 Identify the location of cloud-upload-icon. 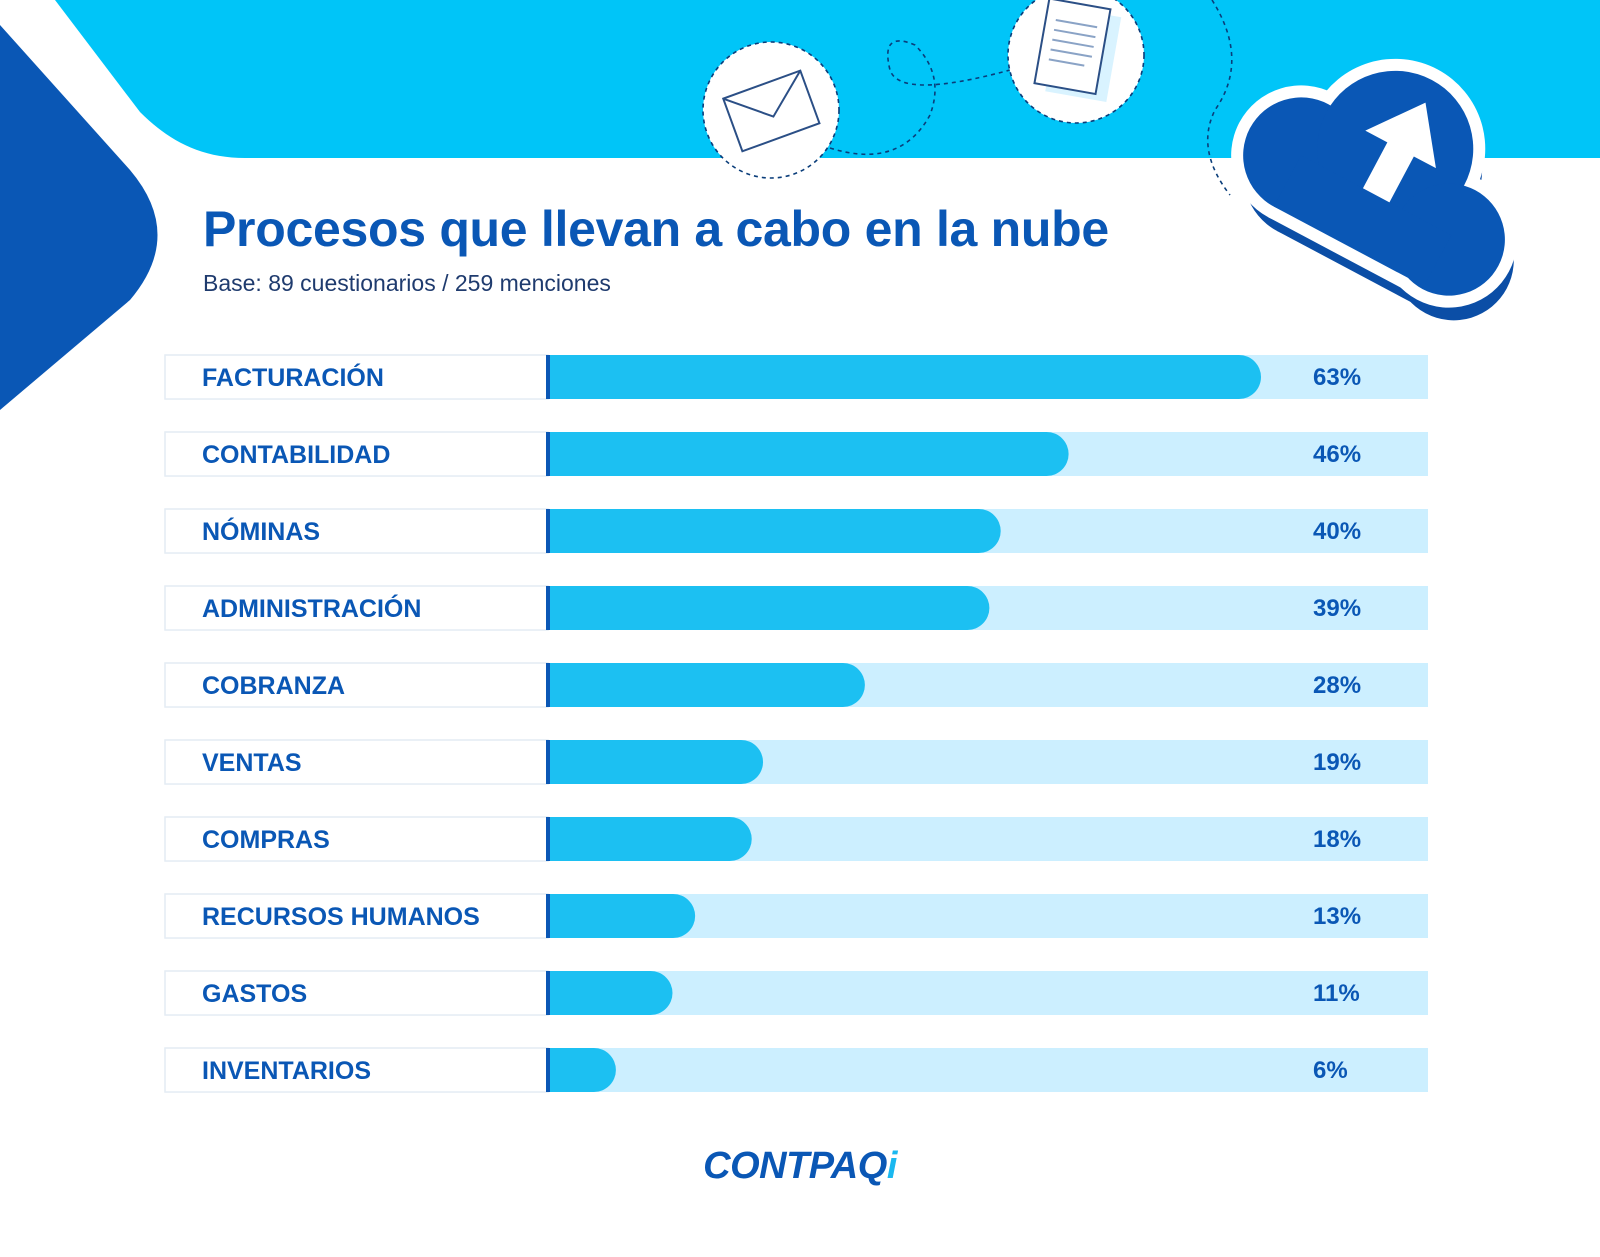
(1374, 189).